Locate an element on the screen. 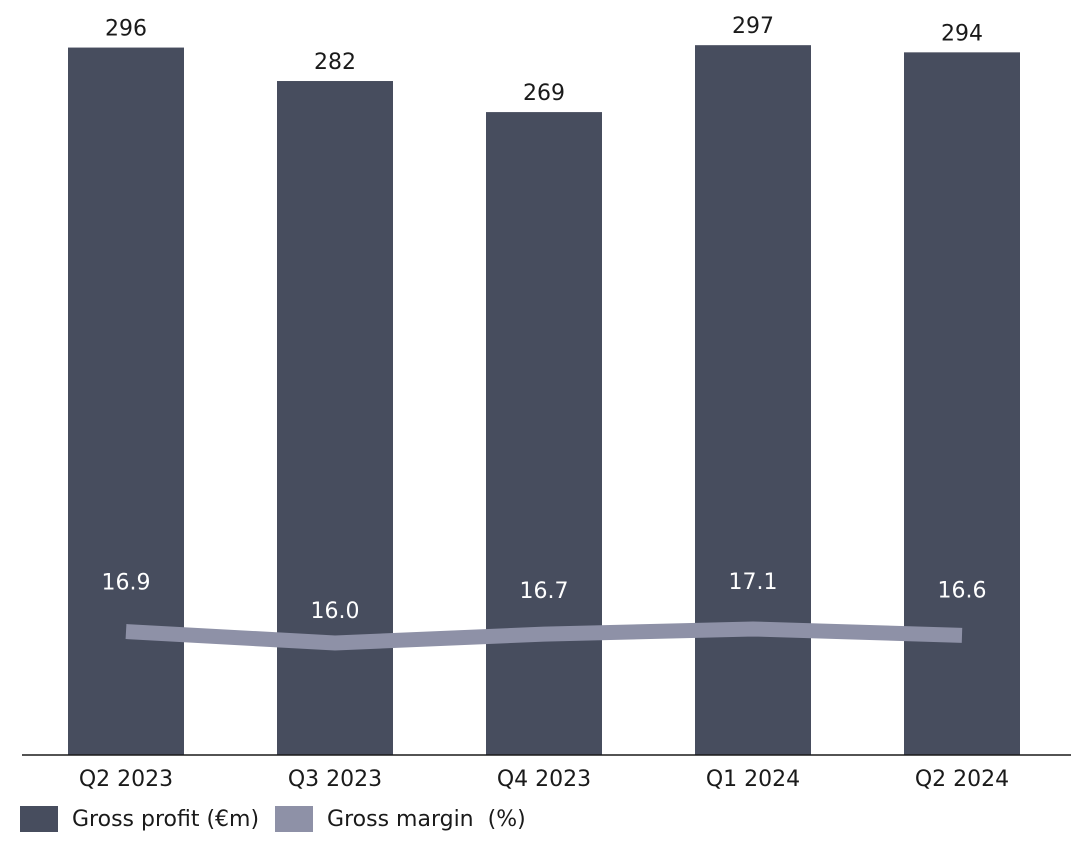 The image size is (1071, 863). legend-label-gross-profit: Gross profit (€m) is located at coordinates (166, 819).